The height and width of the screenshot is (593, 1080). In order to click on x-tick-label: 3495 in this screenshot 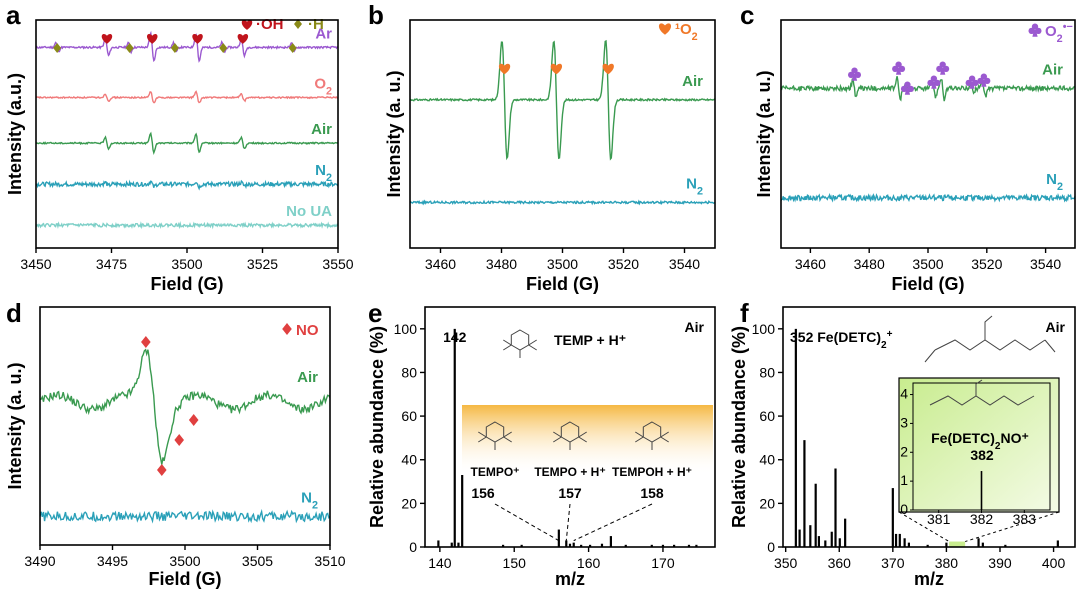, I will do `click(112, 561)`.